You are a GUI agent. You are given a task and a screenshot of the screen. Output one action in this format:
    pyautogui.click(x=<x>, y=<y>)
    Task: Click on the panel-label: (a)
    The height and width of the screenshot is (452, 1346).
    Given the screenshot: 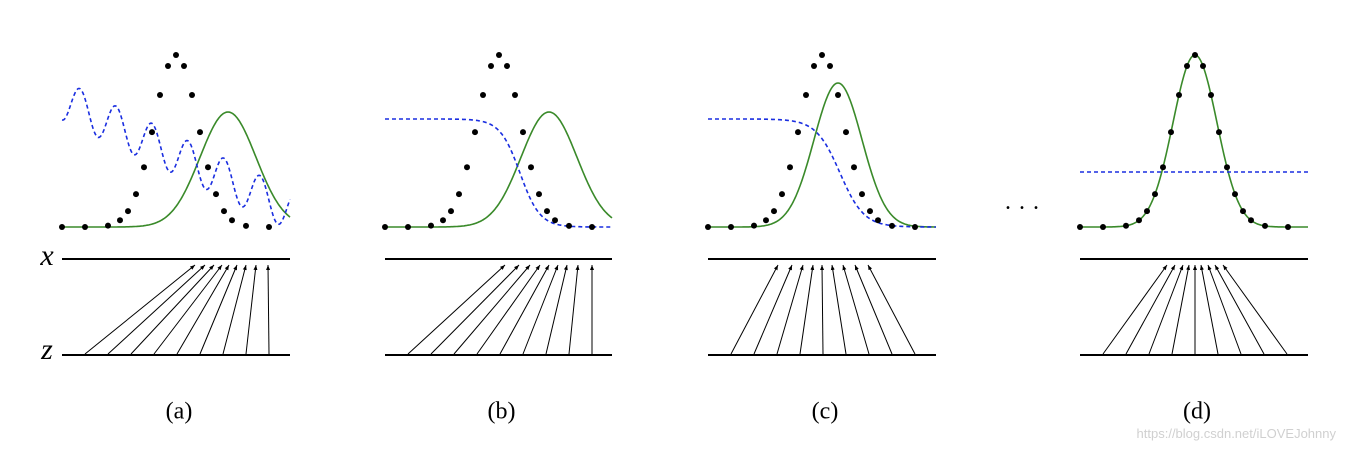 What is the action you would take?
    pyautogui.click(x=179, y=412)
    